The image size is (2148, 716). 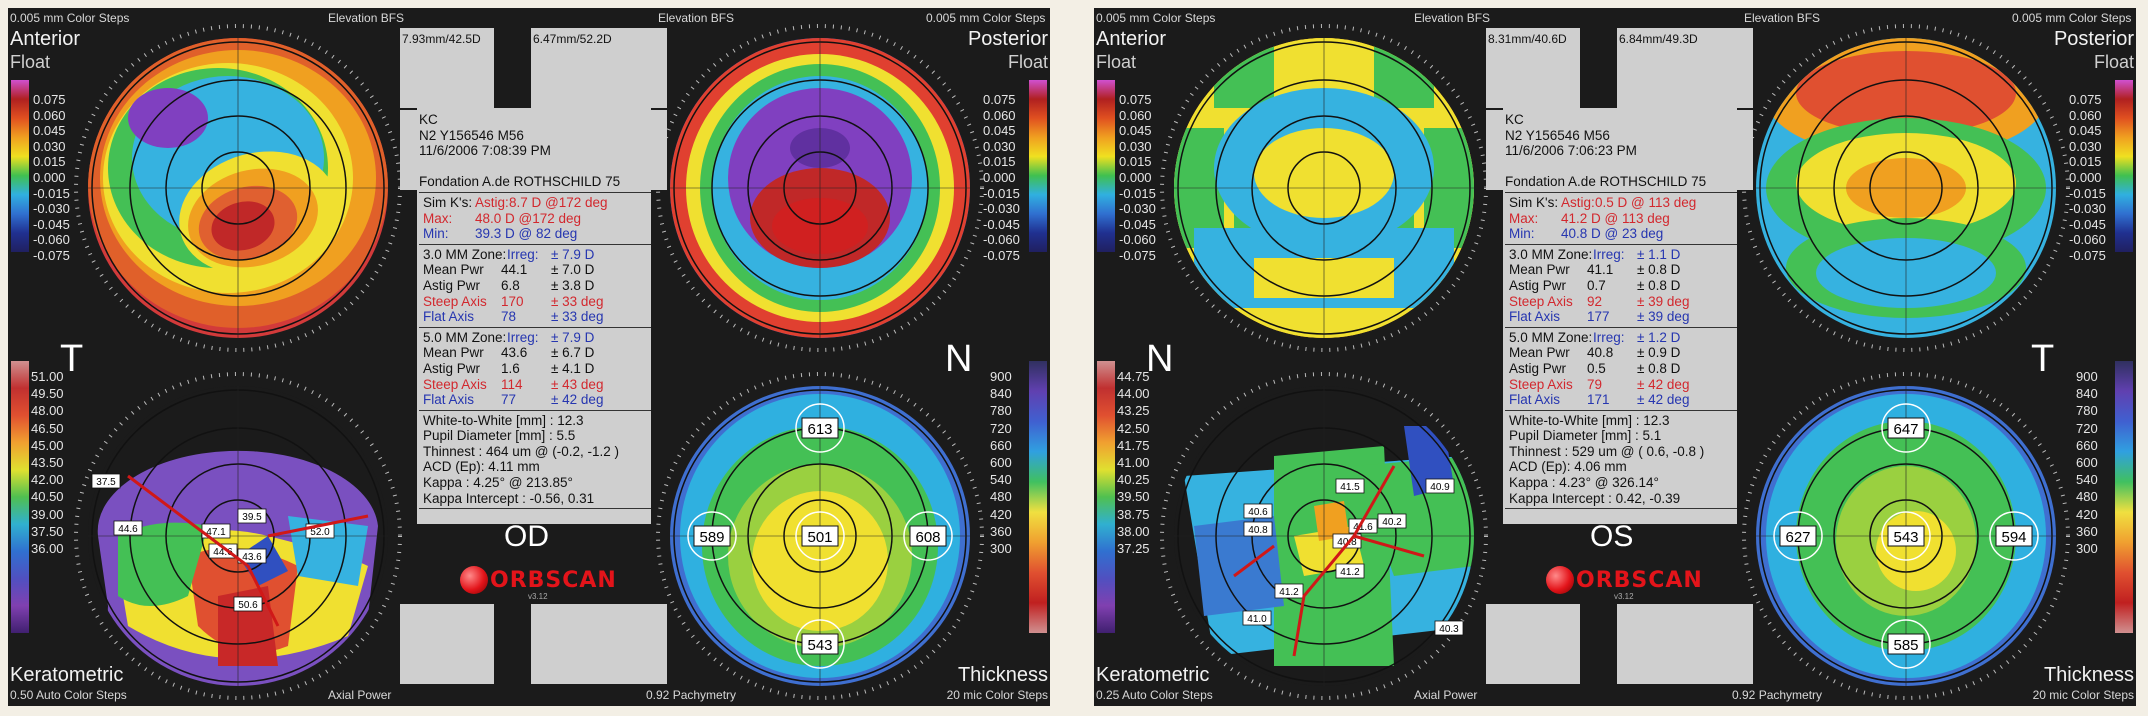 I want to click on od-anterior-scale-value-6: -0.015, so click(x=51, y=193).